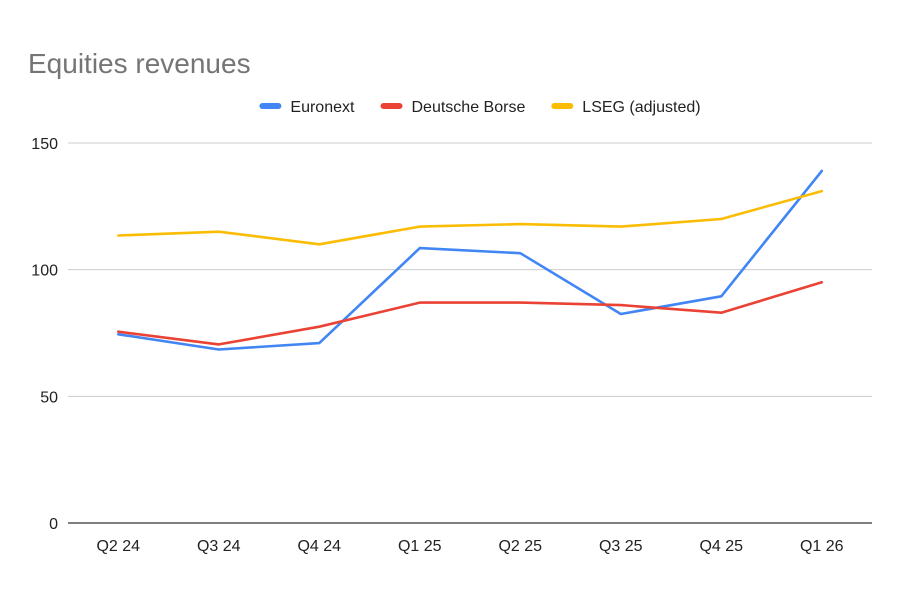  I want to click on series-line-lseg-adjusted, so click(470, 217).